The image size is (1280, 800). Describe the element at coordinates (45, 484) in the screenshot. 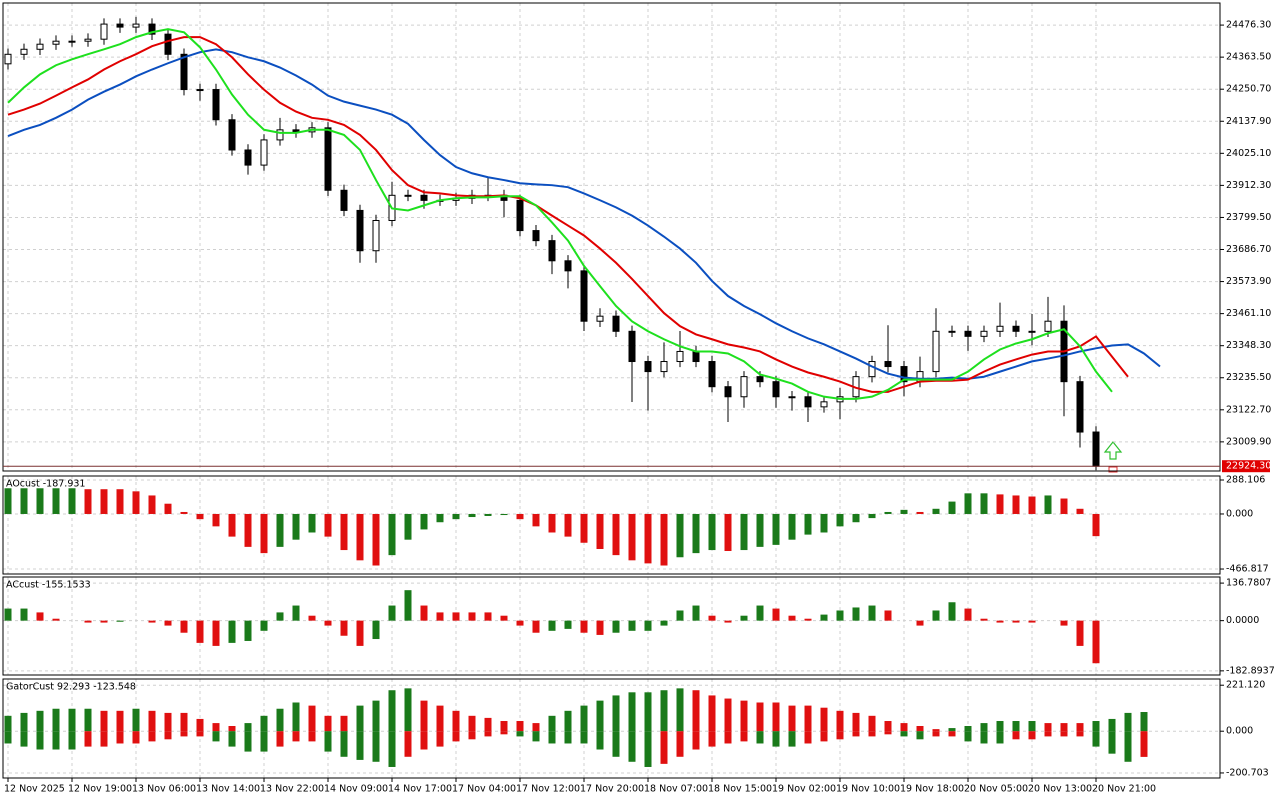

I see `panel-title: AOcust -187.931` at that location.